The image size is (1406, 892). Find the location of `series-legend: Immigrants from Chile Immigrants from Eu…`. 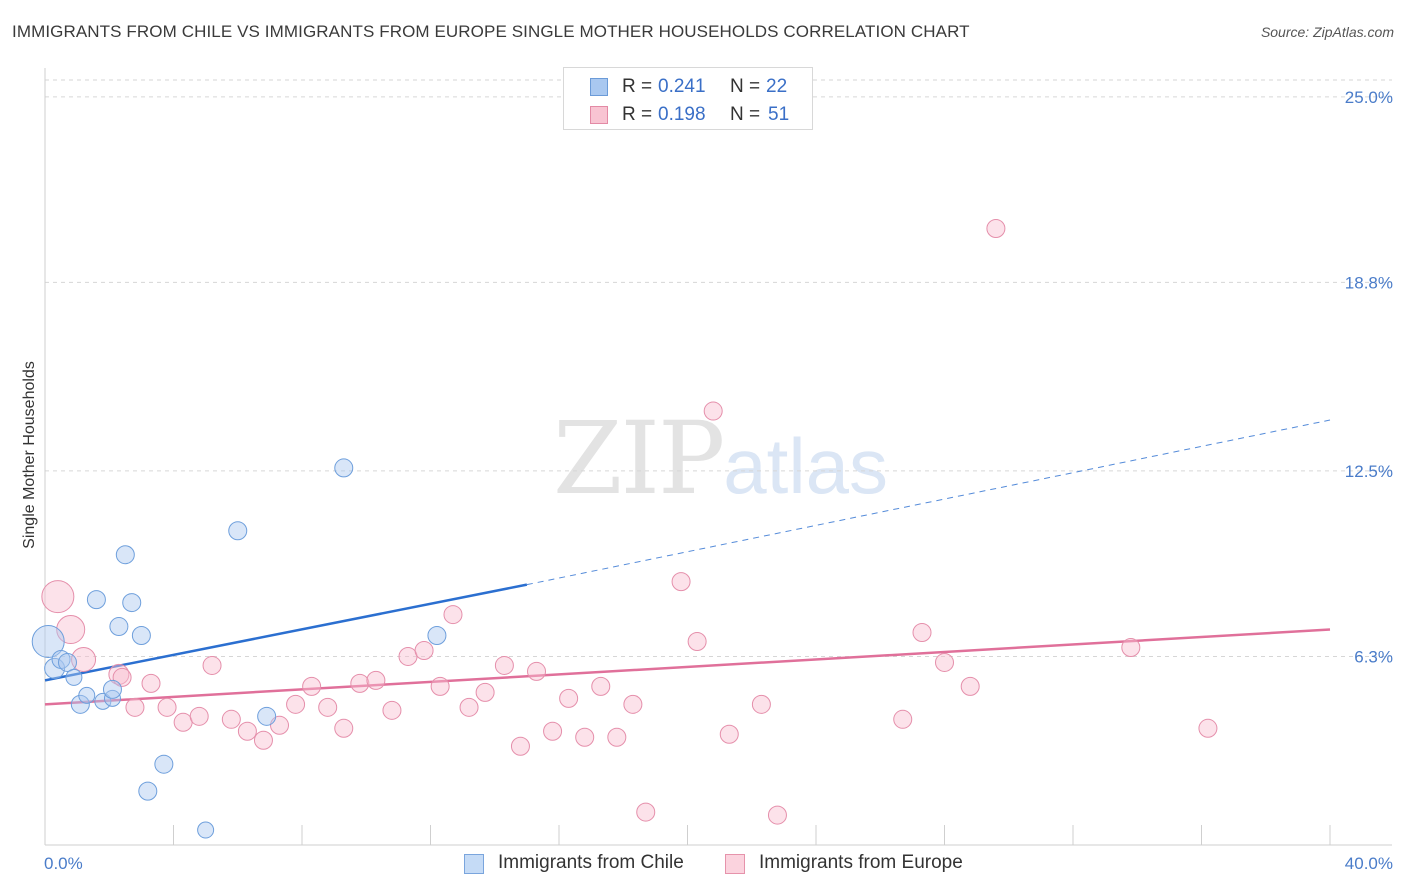

series-legend: Immigrants from Chile Immigrants from Eu… is located at coordinates (703, 865).